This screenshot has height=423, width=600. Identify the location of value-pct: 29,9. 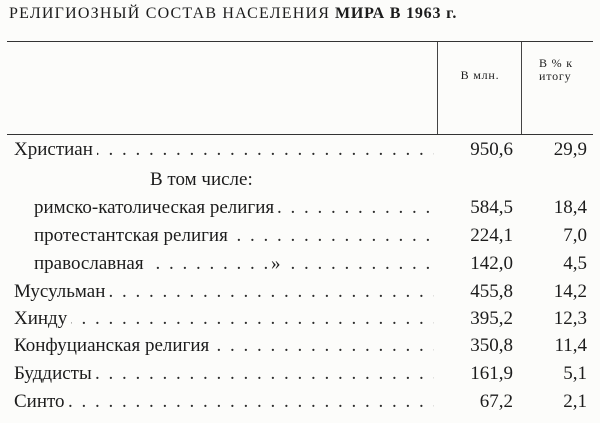
(570, 149).